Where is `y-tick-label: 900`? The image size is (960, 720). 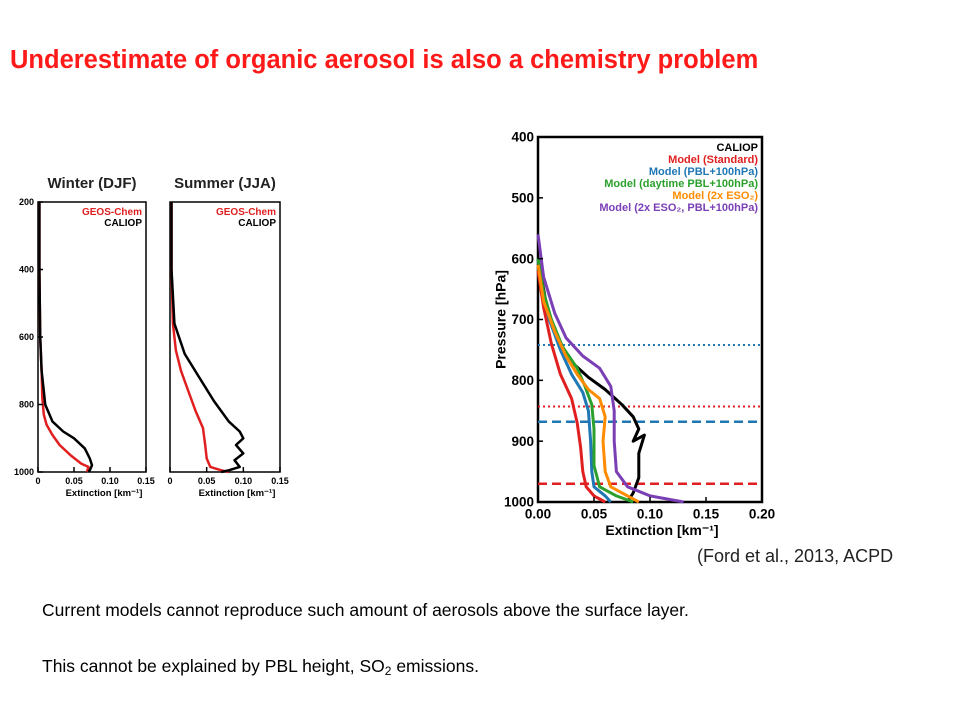 y-tick-label: 900 is located at coordinates (522, 441).